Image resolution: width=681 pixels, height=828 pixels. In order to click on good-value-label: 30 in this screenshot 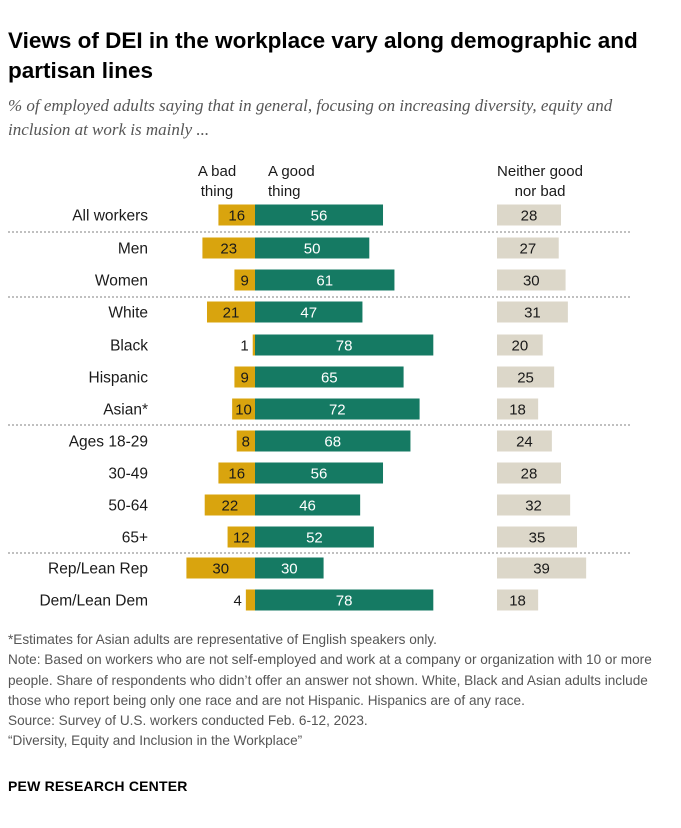, I will do `click(289, 569)`.